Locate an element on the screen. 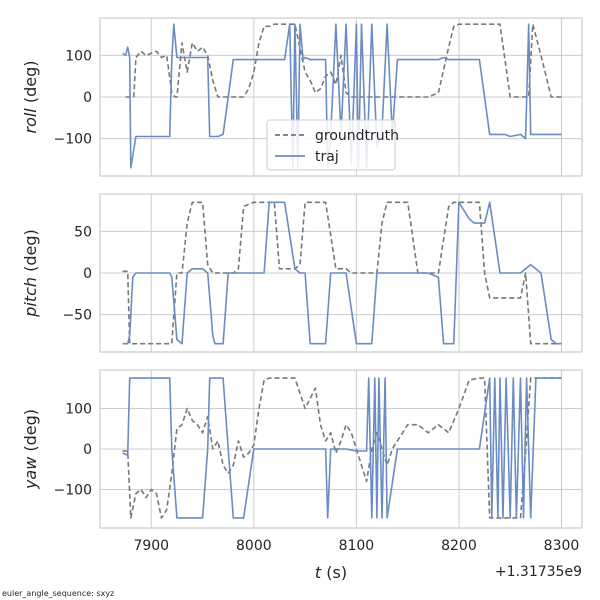 Image resolution: width=600 pixels, height=600 pixels. y-axis-label-var: pitch is located at coordinates (30, 297).